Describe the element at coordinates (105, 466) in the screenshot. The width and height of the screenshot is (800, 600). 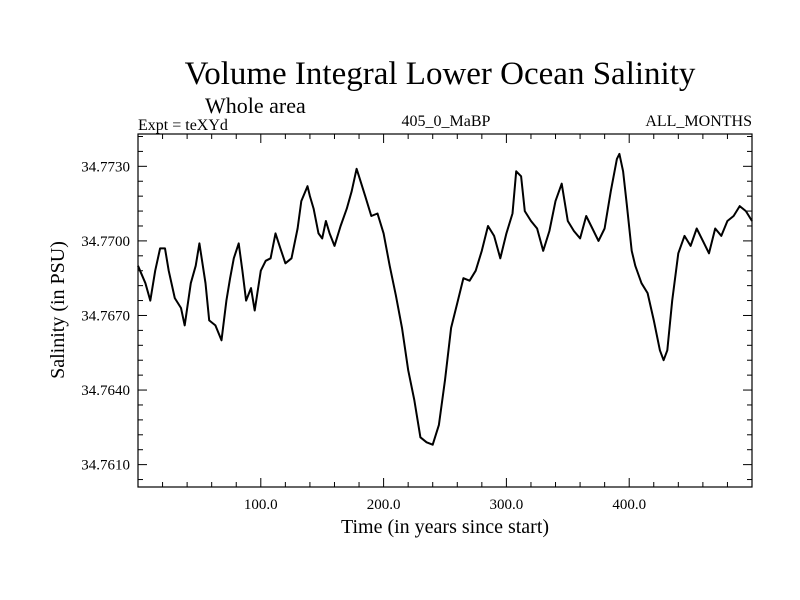
I see `y-tick-label: 34.7610` at that location.